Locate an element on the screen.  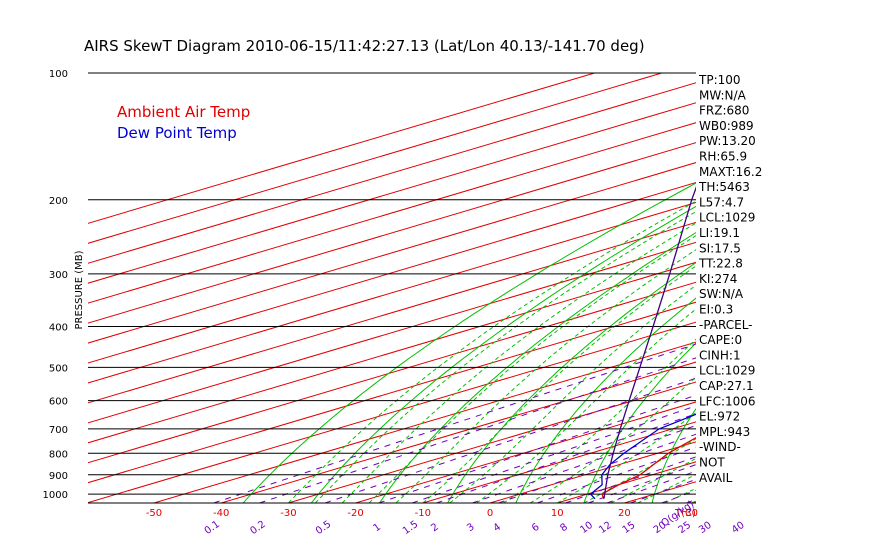
pressure-tick-label: 400 is located at coordinates (58, 328).